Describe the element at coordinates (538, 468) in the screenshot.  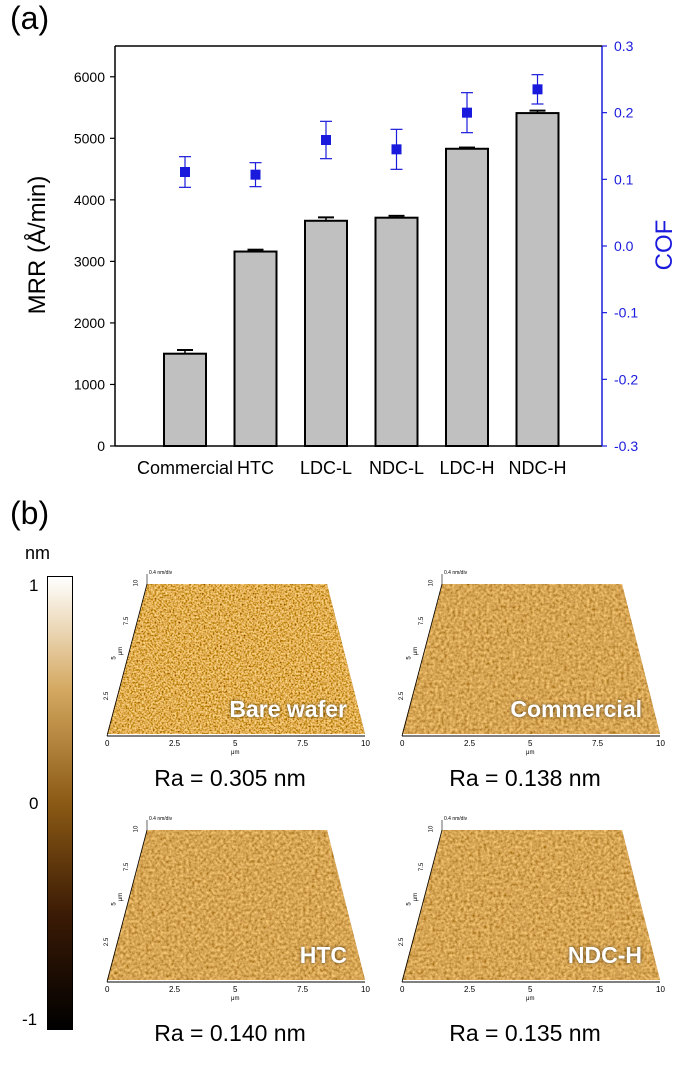
I see `xtick-label: NDC-H` at that location.